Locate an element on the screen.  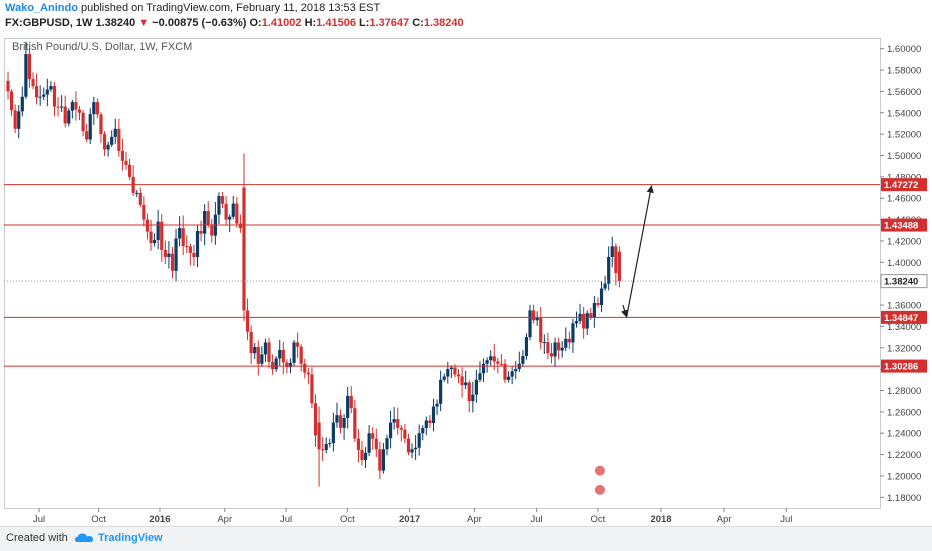
chart-title: British Pound/U.S. Dollar, 1W, FXCM is located at coordinates (102, 47).